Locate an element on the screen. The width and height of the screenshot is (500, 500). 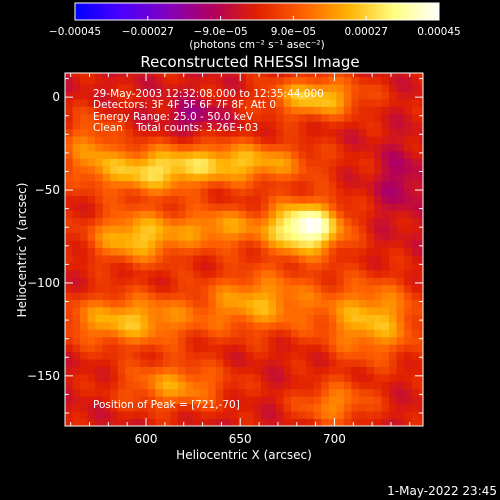
x-tick-label: 700 is located at coordinates (334, 439).